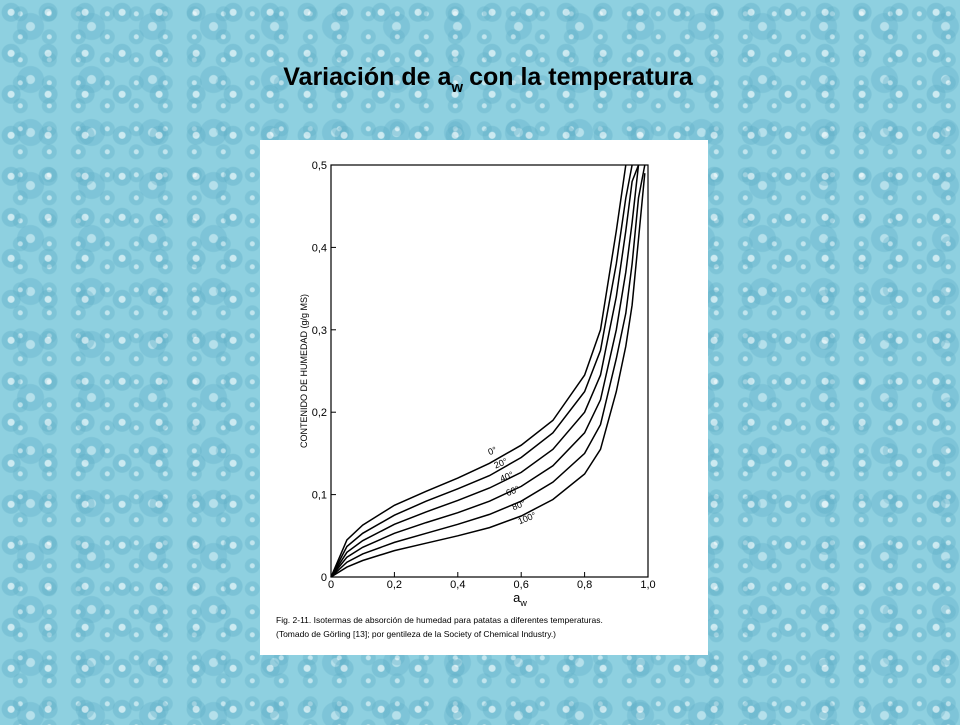  I want to click on x-axis-label: aw, so click(520, 599).